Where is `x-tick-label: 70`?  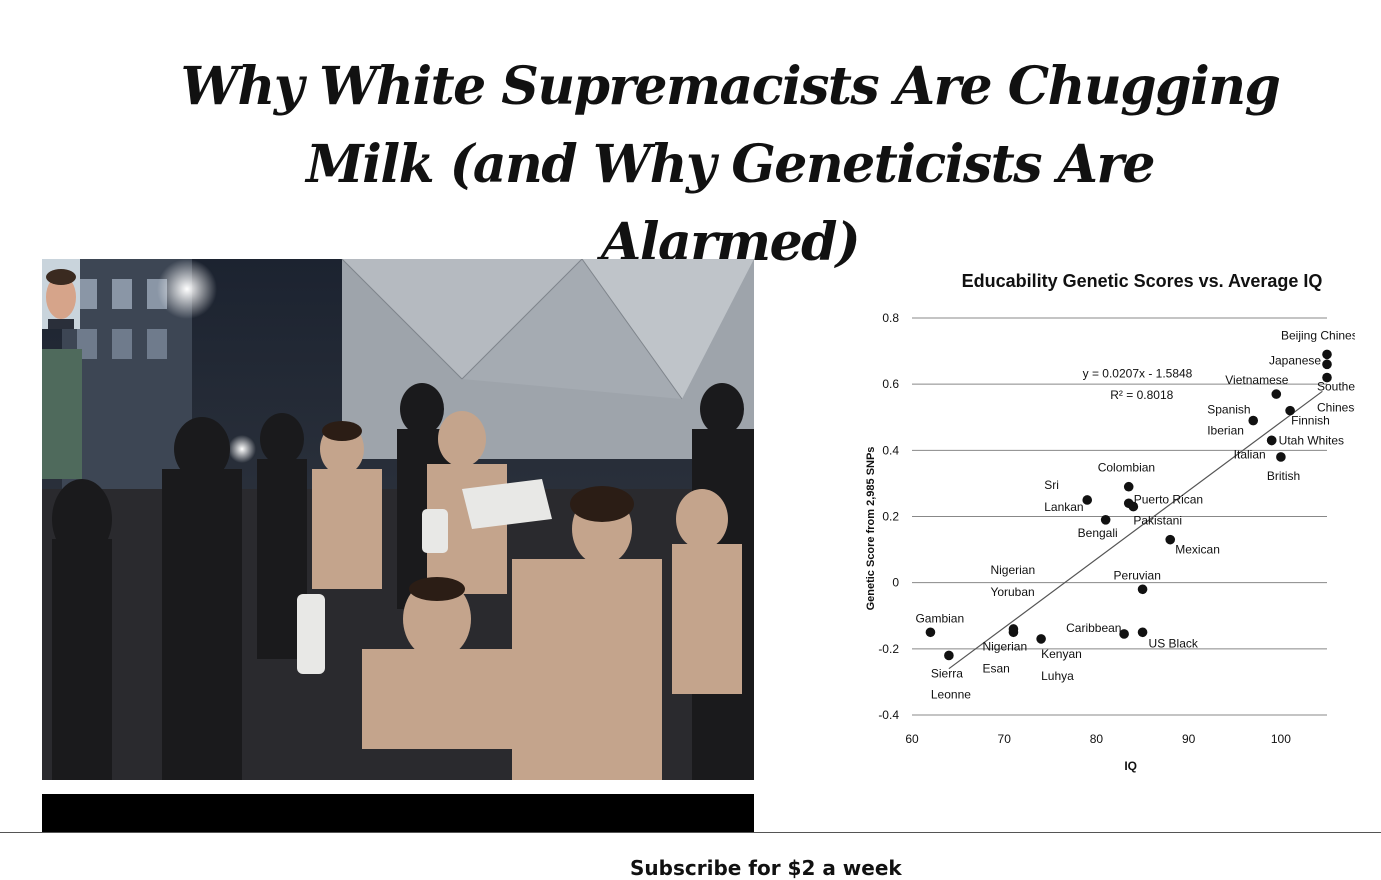
x-tick-label: 70 is located at coordinates (1005, 739).